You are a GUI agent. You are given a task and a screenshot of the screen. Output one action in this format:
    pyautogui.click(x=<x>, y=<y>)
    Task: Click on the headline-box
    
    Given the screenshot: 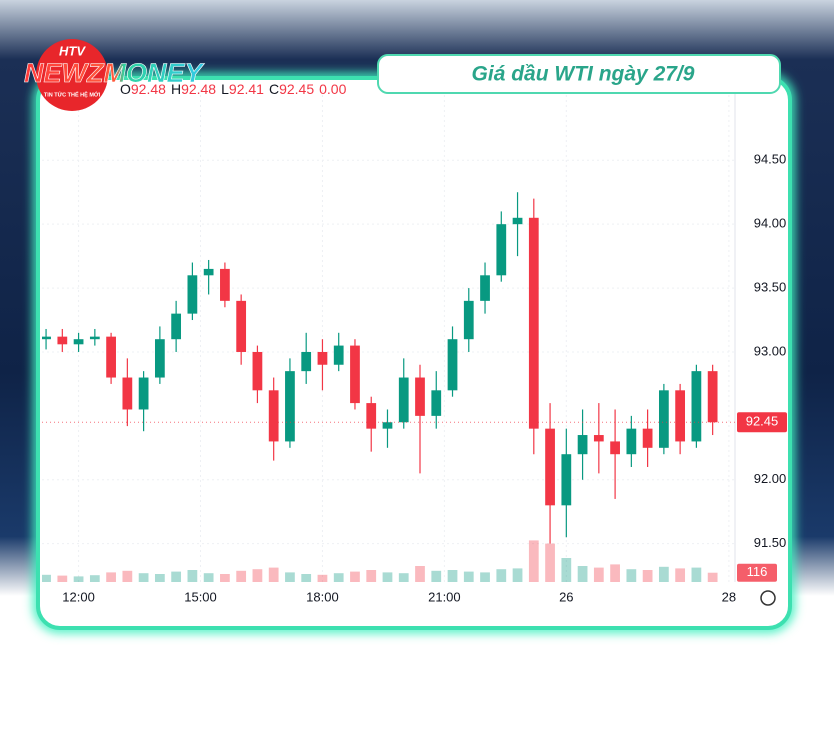 What is the action you would take?
    pyautogui.click(x=579, y=74)
    